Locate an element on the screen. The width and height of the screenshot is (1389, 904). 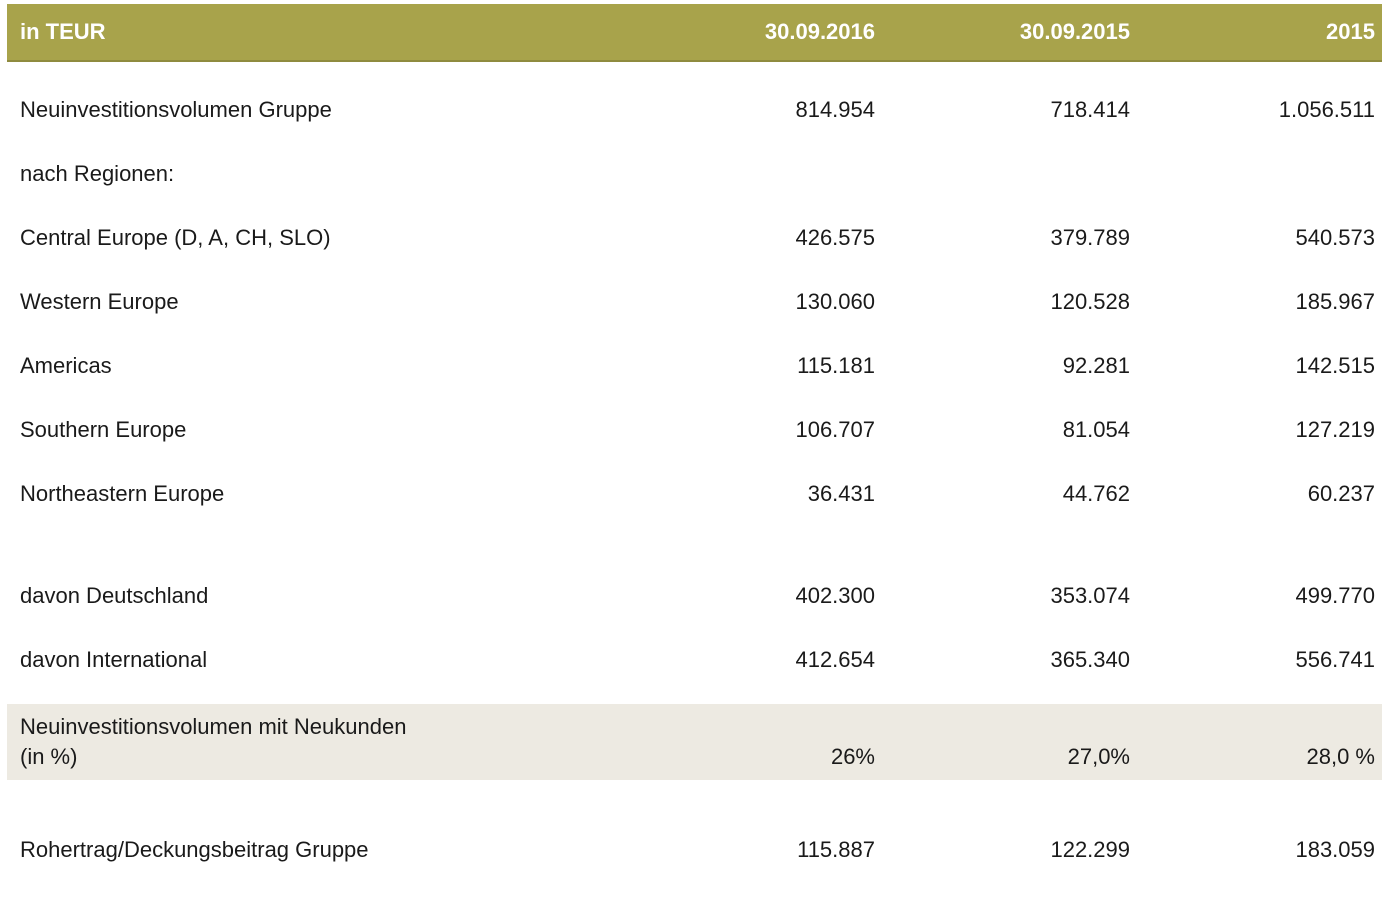
row-value-30-09-2015: 353.074 is located at coordinates (1090, 595).